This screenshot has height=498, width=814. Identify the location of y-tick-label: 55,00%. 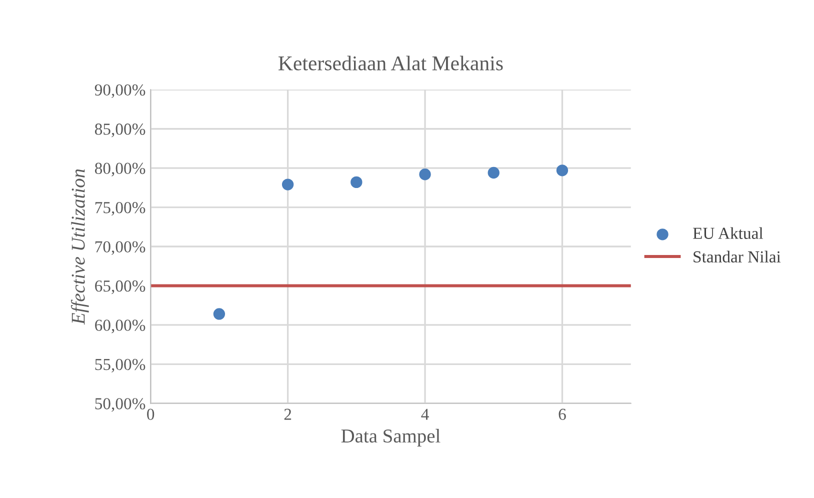
(120, 365).